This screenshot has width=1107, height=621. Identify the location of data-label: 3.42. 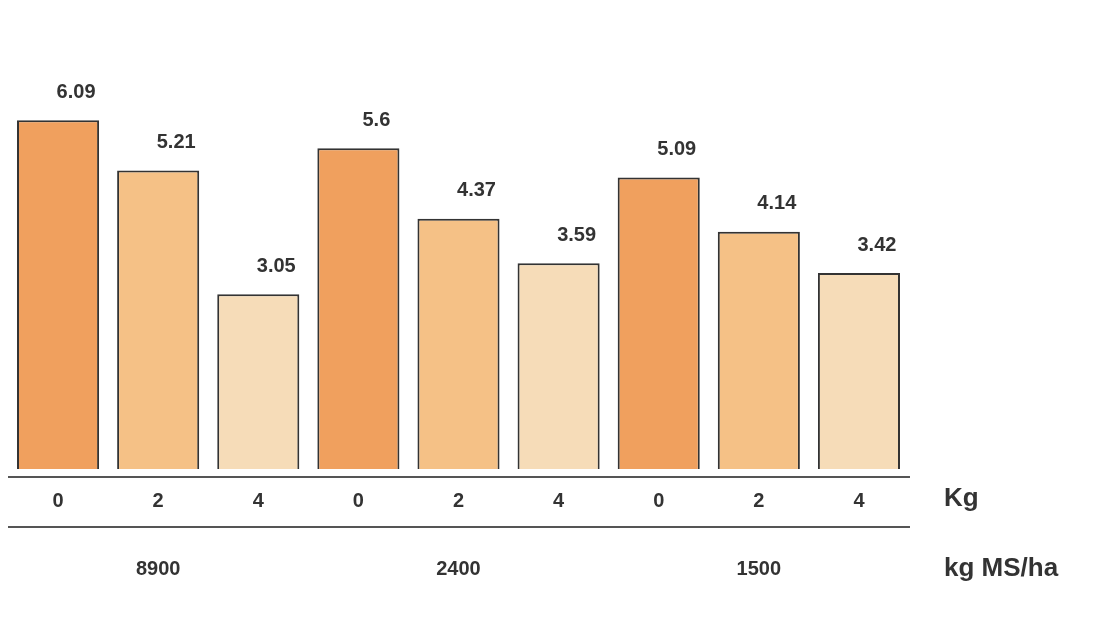
(877, 243).